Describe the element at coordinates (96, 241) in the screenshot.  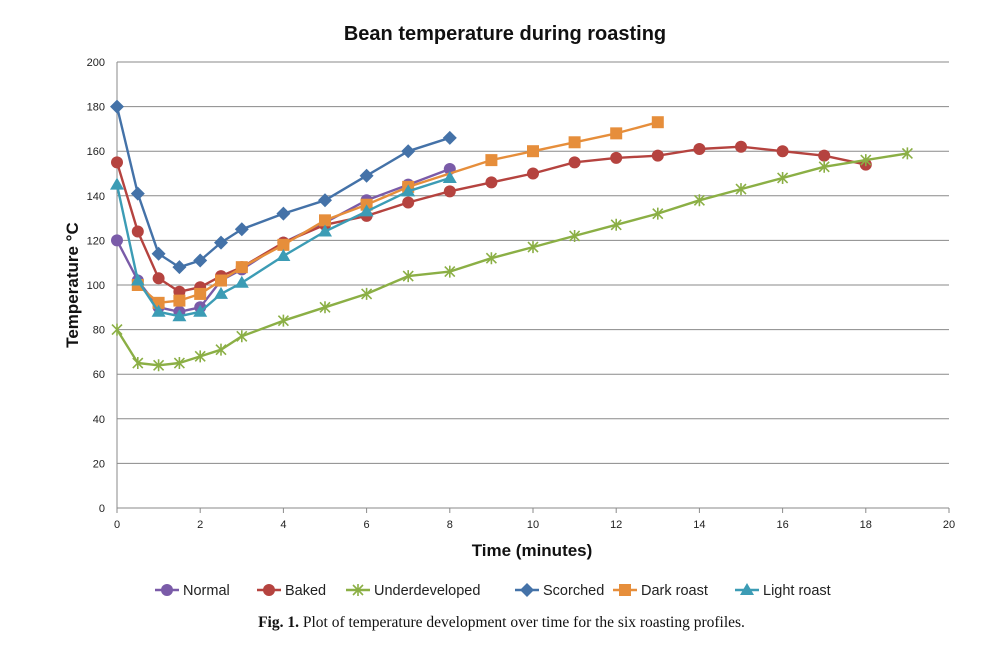
I see `y-tick-label: 120` at that location.